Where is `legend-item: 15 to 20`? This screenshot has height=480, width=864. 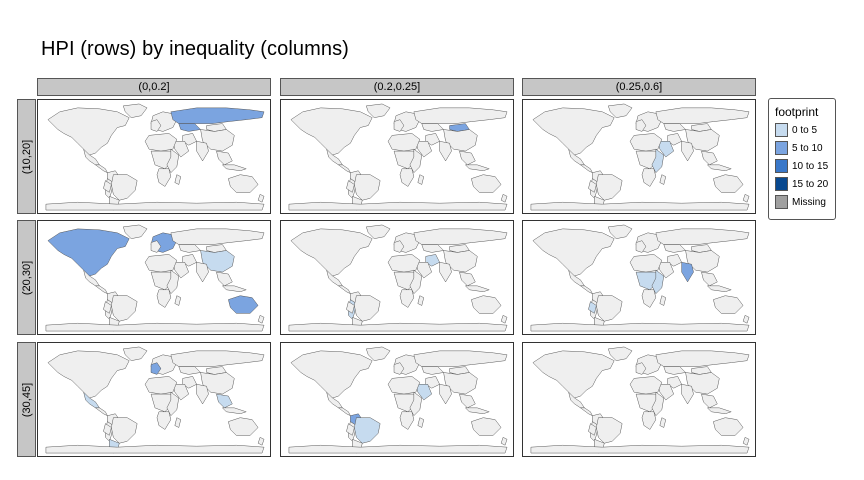
legend-item: 15 to 20 is located at coordinates (805, 185).